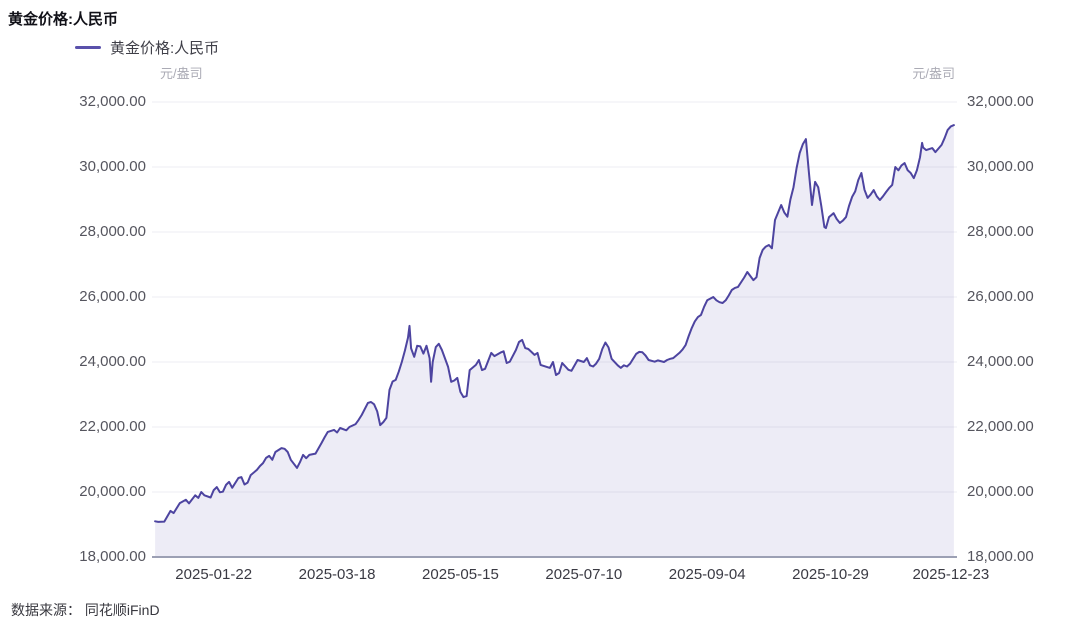 The width and height of the screenshot is (1080, 631). I want to click on y-axis-label-left: 20,000.00, so click(112, 491).